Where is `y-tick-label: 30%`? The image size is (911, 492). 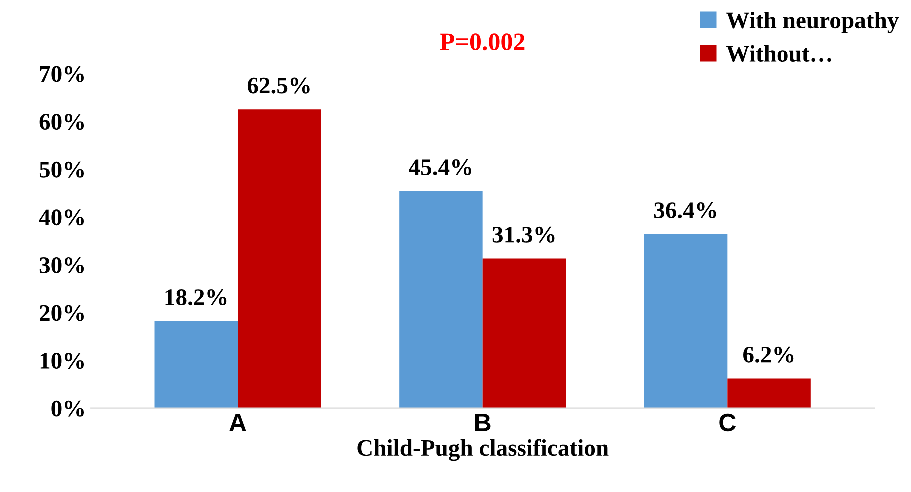 y-tick-label: 30% is located at coordinates (62, 265).